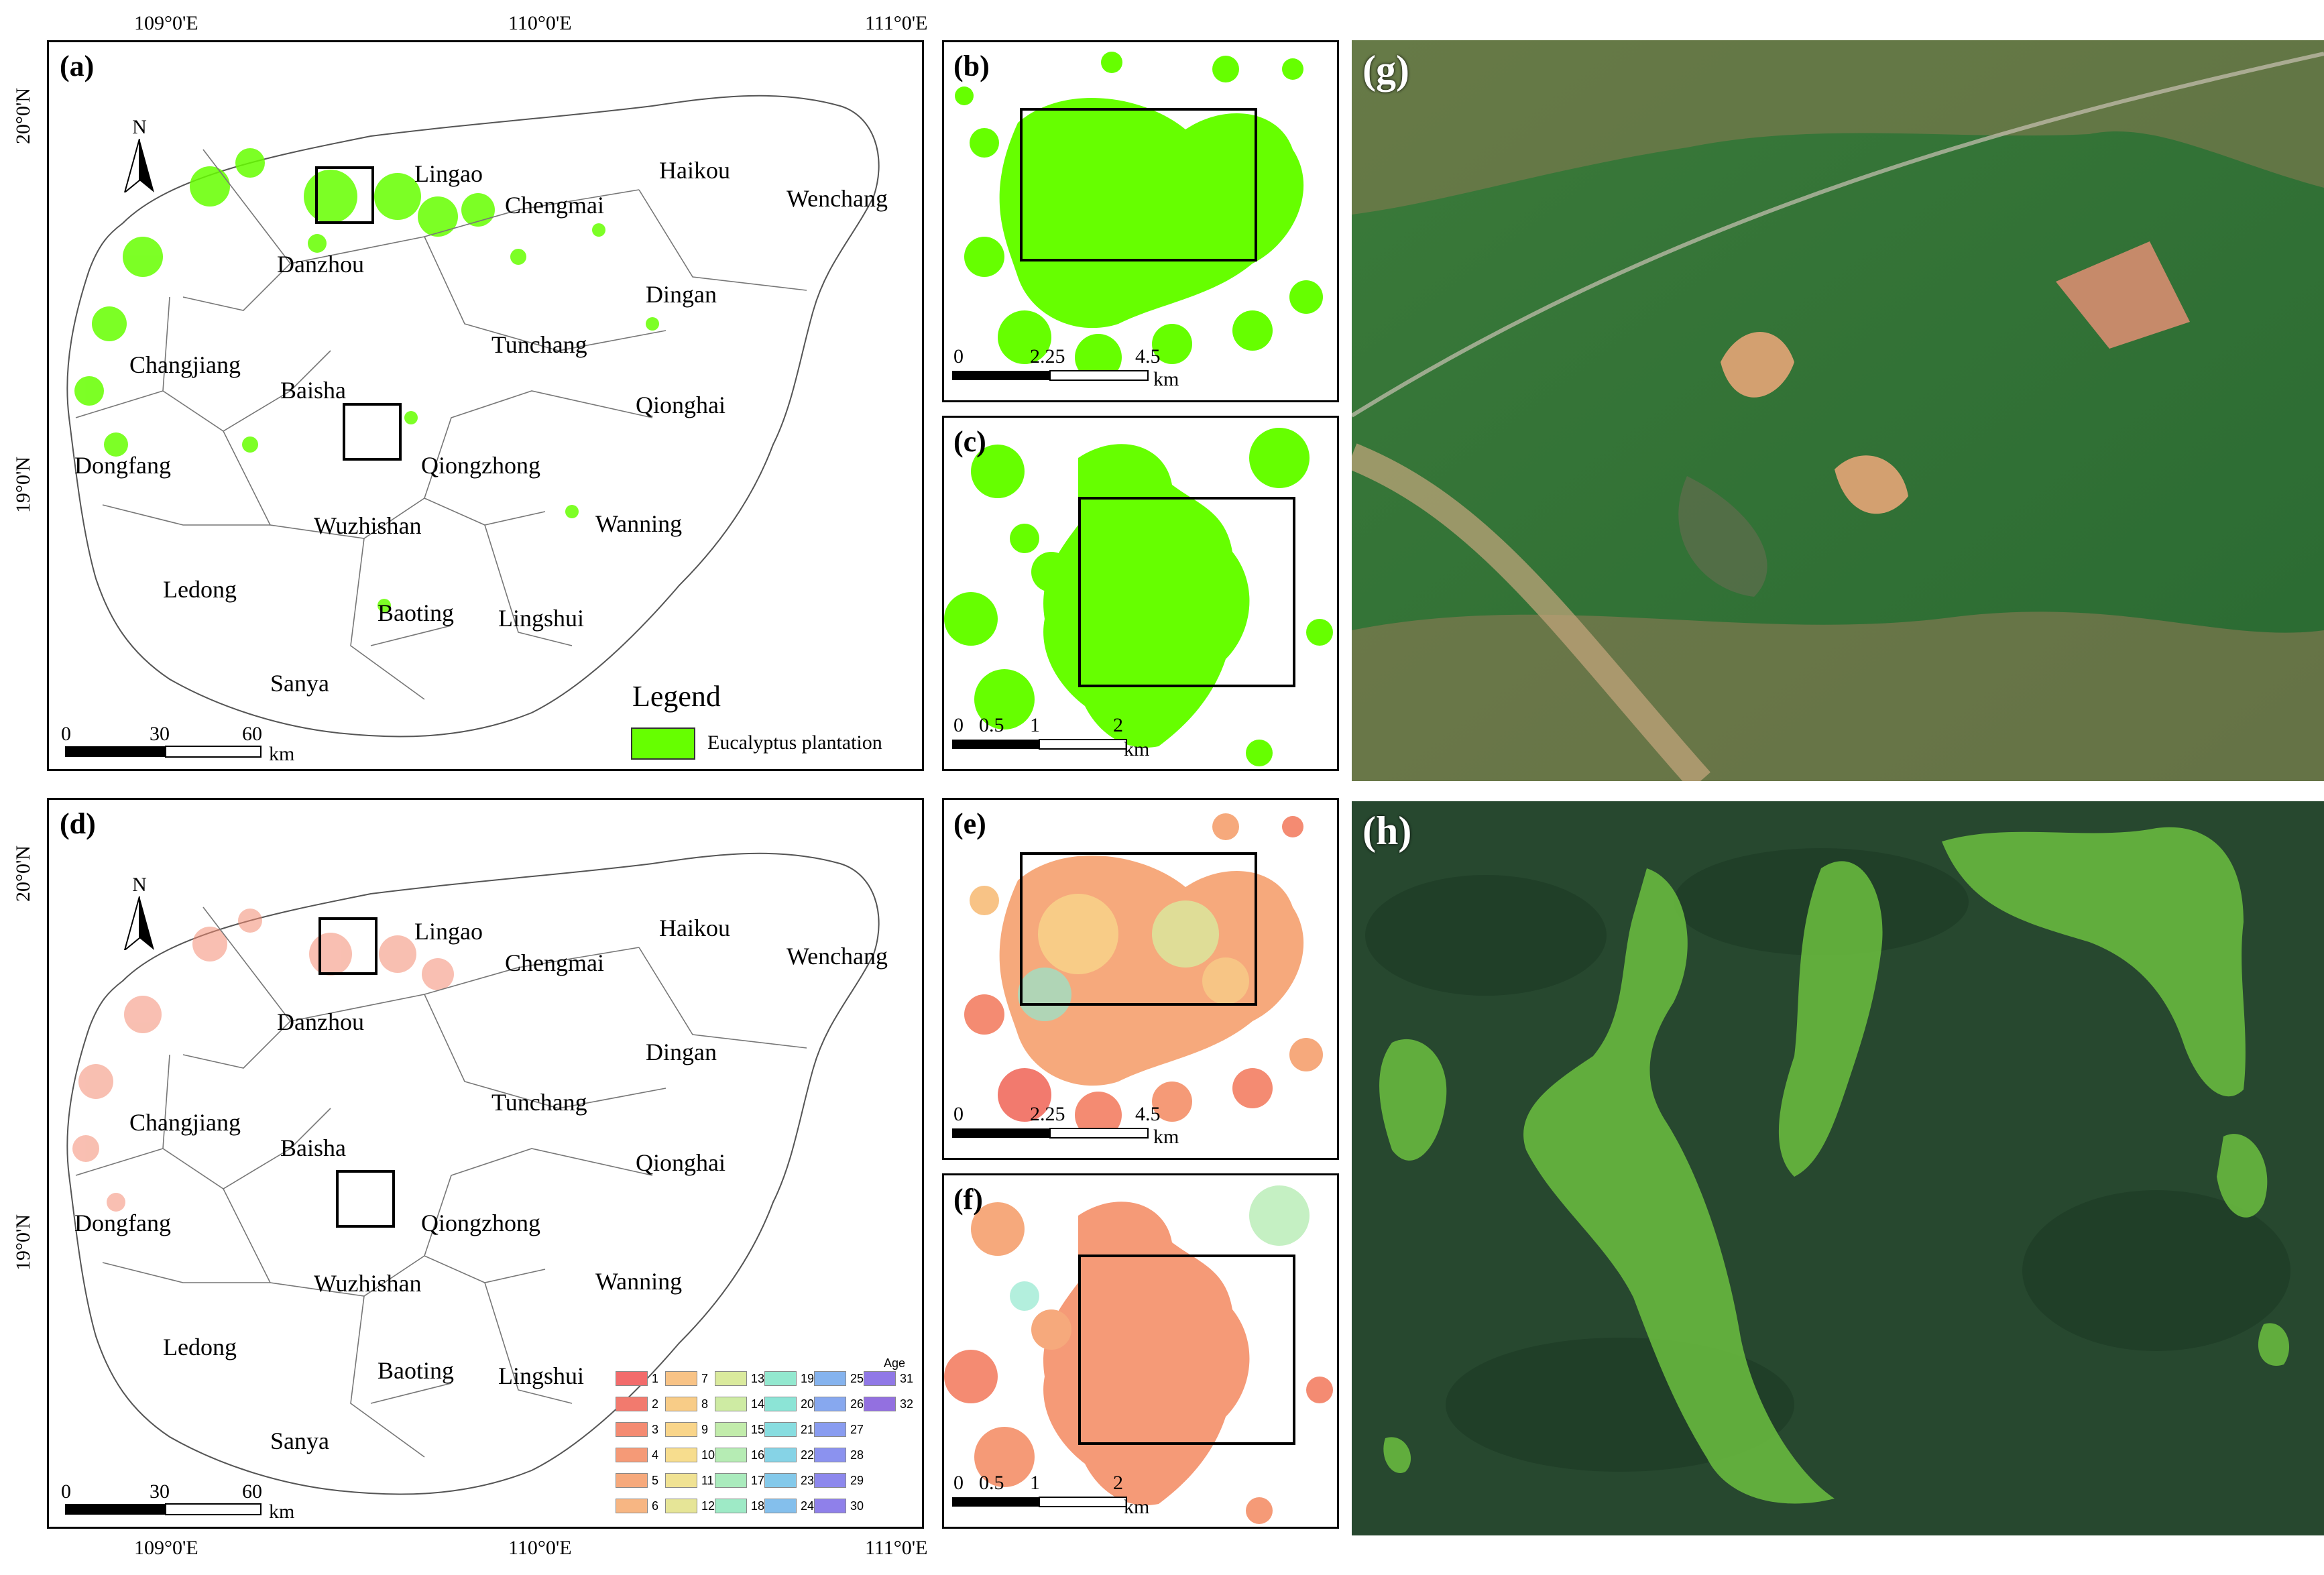 The width and height of the screenshot is (2324, 1575). Describe the element at coordinates (347, 946) in the screenshot. I see `inset-box-e` at that location.